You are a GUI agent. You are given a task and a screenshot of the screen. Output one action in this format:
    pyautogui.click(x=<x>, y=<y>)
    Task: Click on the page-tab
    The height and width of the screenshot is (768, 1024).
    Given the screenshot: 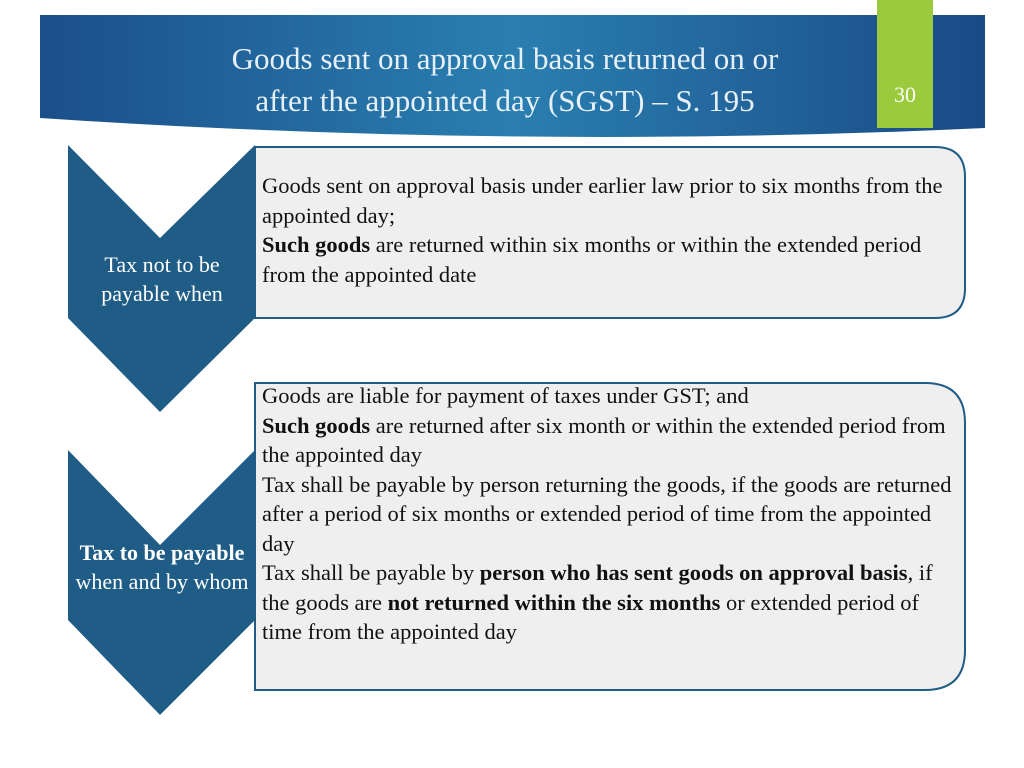 What is the action you would take?
    pyautogui.click(x=905, y=64)
    